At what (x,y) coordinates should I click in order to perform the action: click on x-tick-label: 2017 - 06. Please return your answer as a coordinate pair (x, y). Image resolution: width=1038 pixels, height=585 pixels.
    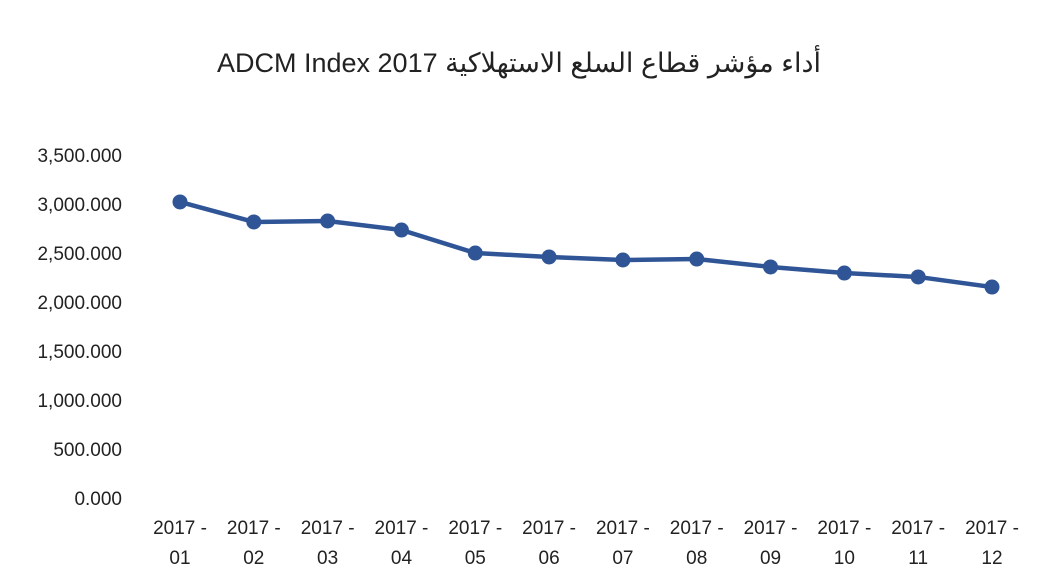
    Looking at the image, I should click on (549, 543).